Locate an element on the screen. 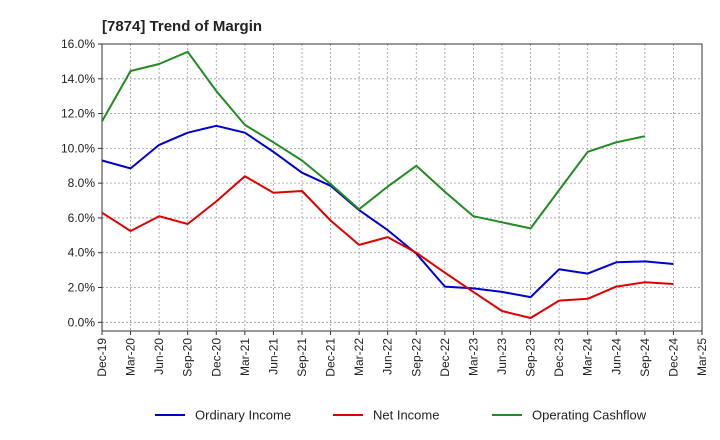 The width and height of the screenshot is (720, 440). x-tick-label: Dec-23 is located at coordinates (559, 357).